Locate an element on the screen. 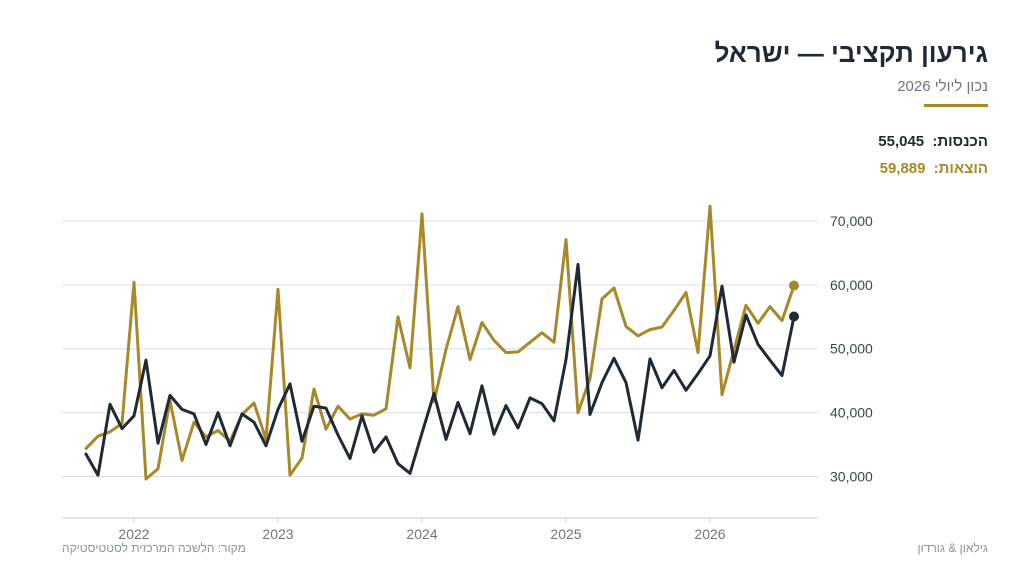 The image size is (1024, 576). y-tick-label: 40,000 is located at coordinates (851, 413).